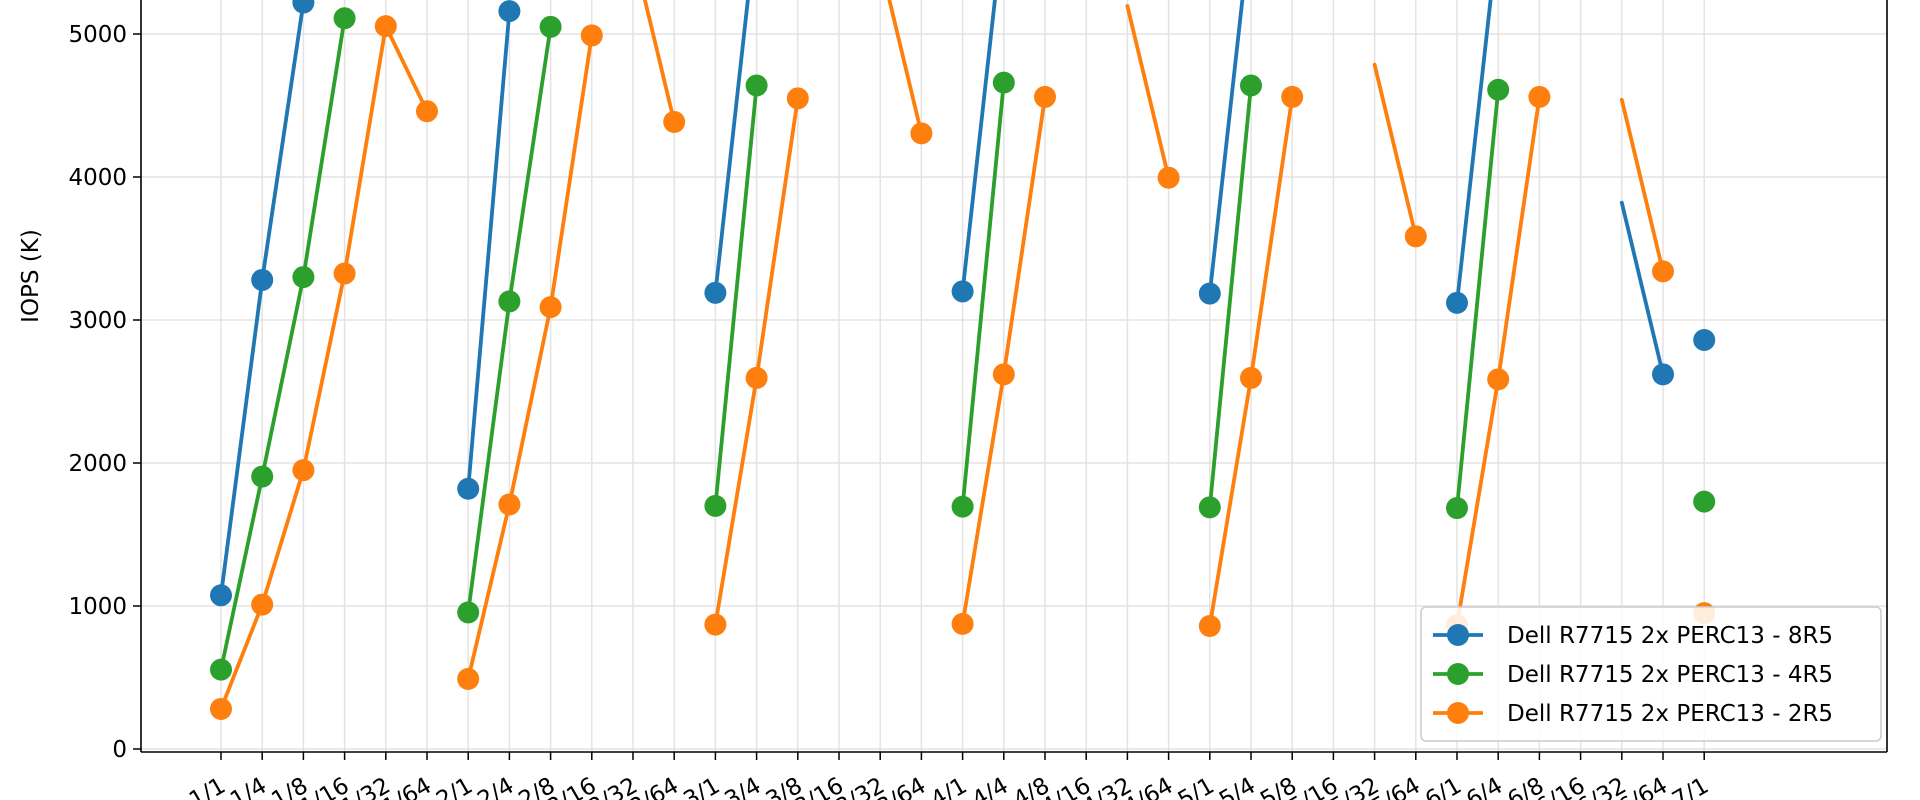 Image resolution: width=1920 pixels, height=800 pixels. What do you see at coordinates (1237, 786) in the screenshot?
I see `x-tick-label: 5/4` at bounding box center [1237, 786].